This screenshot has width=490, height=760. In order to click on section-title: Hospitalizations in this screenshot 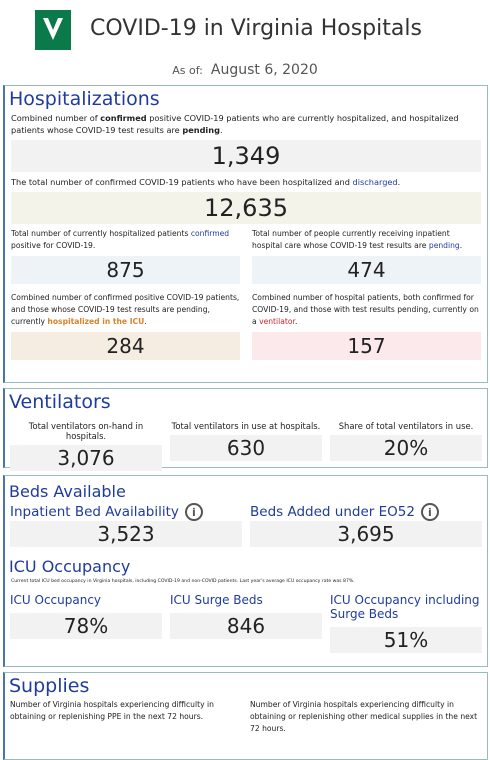, I will do `click(84, 99)`.